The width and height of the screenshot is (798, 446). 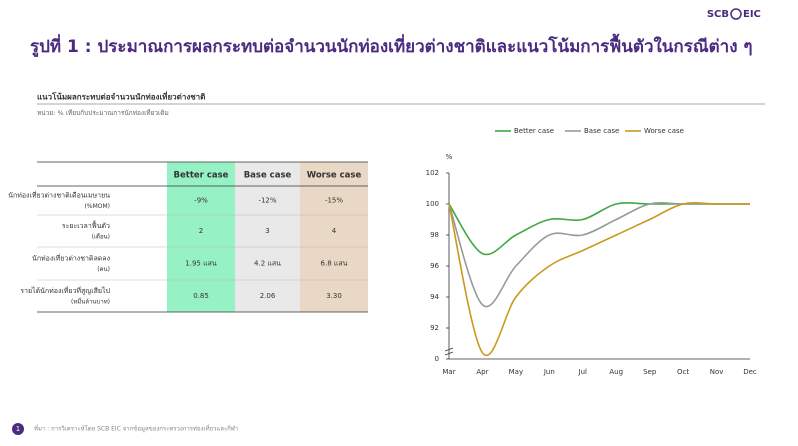 I want to click on legend-label: Better case, so click(x=534, y=131).